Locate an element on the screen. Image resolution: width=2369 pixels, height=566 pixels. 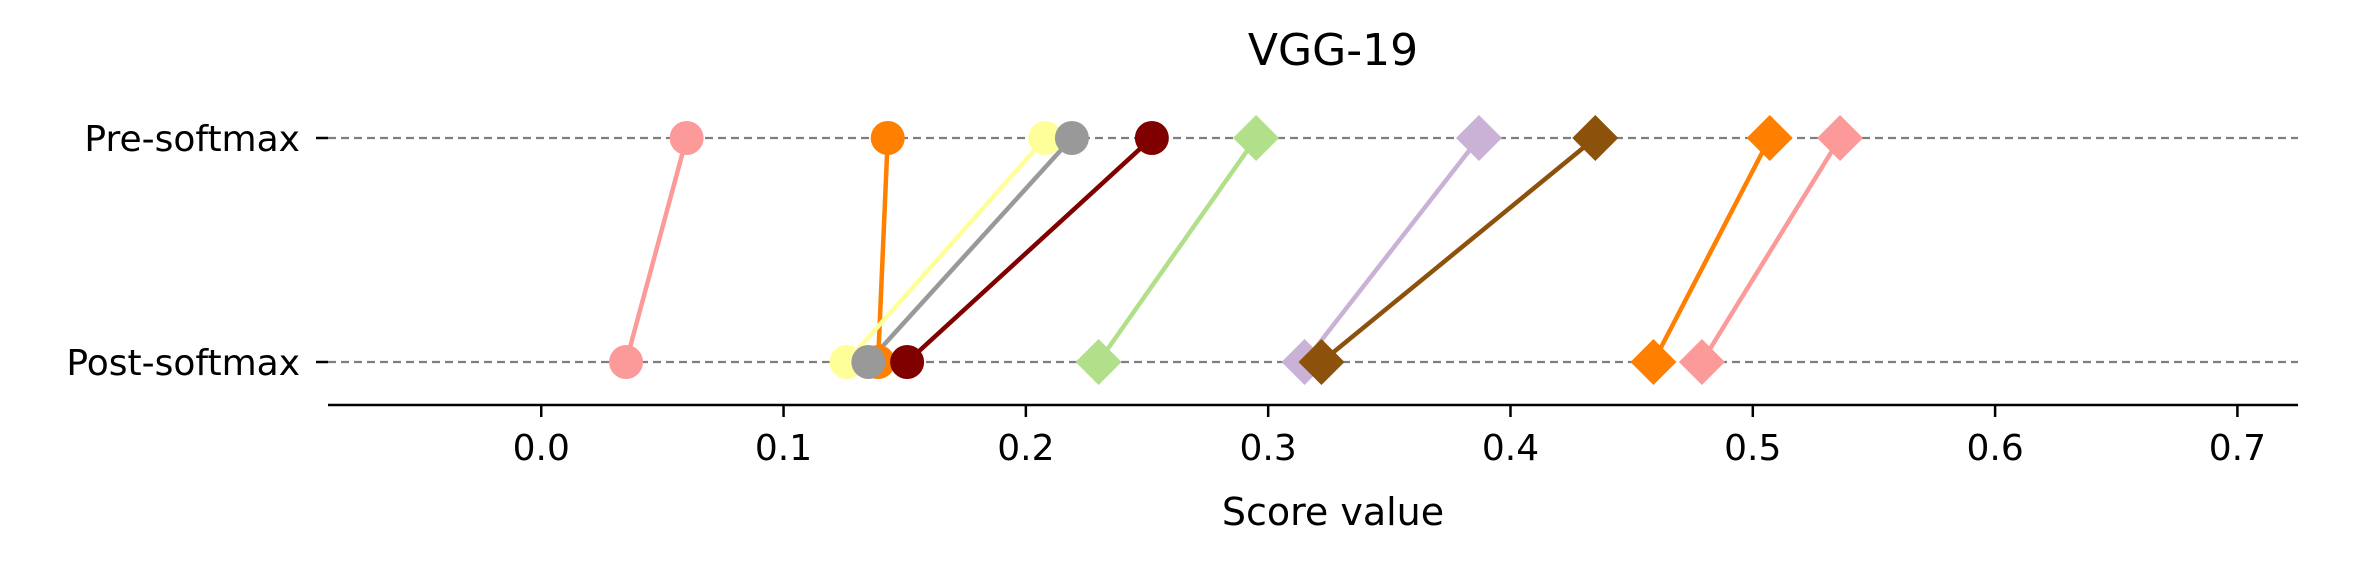
x-tick-label: 0.6 is located at coordinates (1994, 448).